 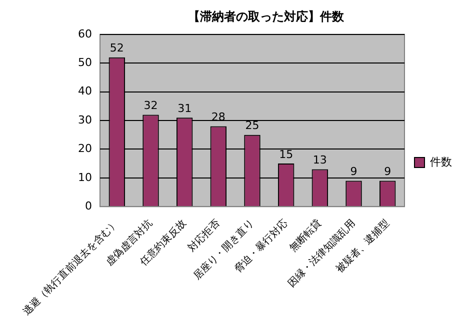 What do you see at coordinates (85, 62) in the screenshot?
I see `y-tick-label: 50` at bounding box center [85, 62].